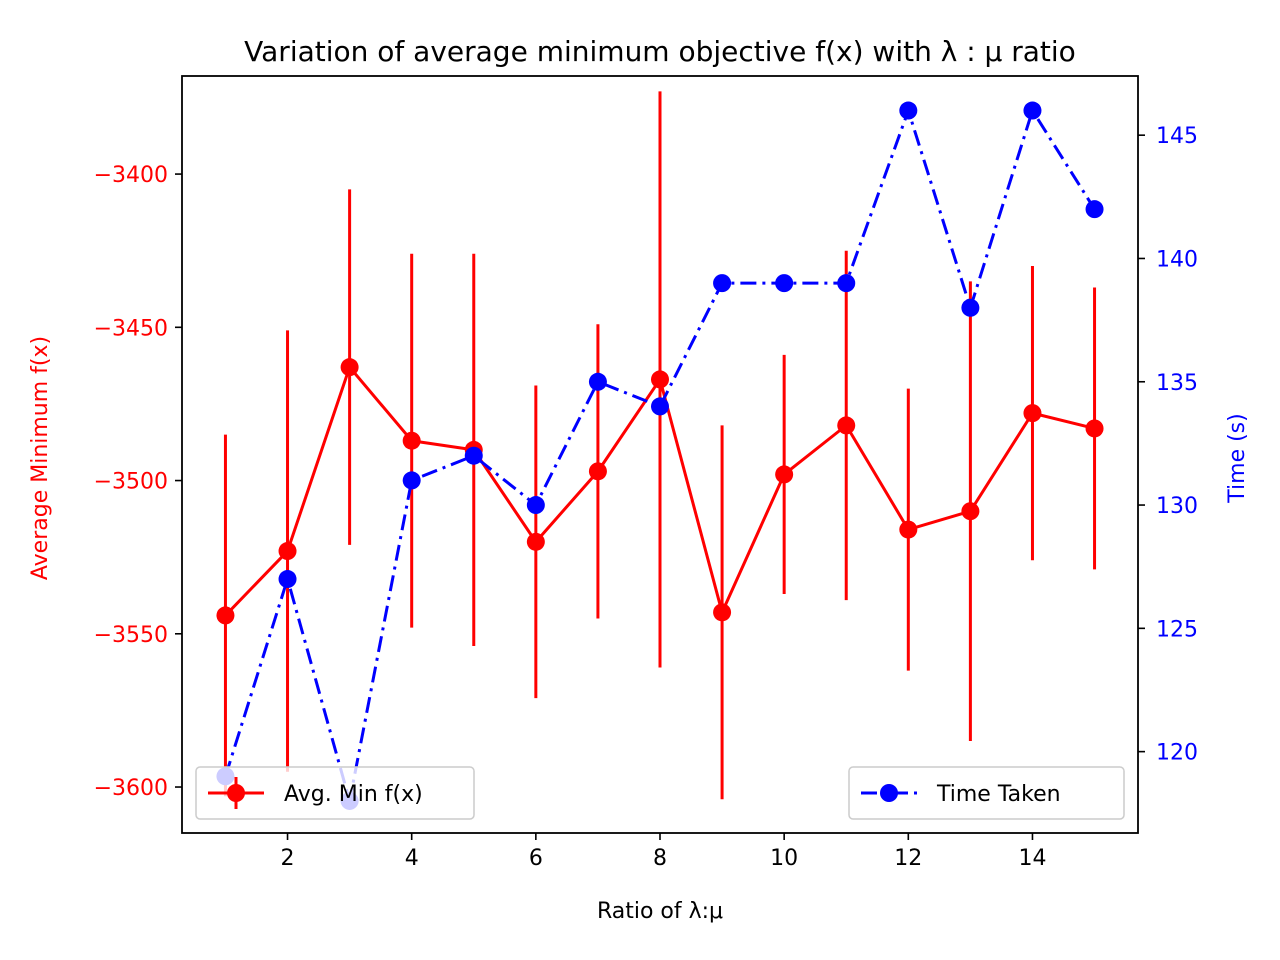  I want to click on legend-label: Time Taken, so click(998, 794).